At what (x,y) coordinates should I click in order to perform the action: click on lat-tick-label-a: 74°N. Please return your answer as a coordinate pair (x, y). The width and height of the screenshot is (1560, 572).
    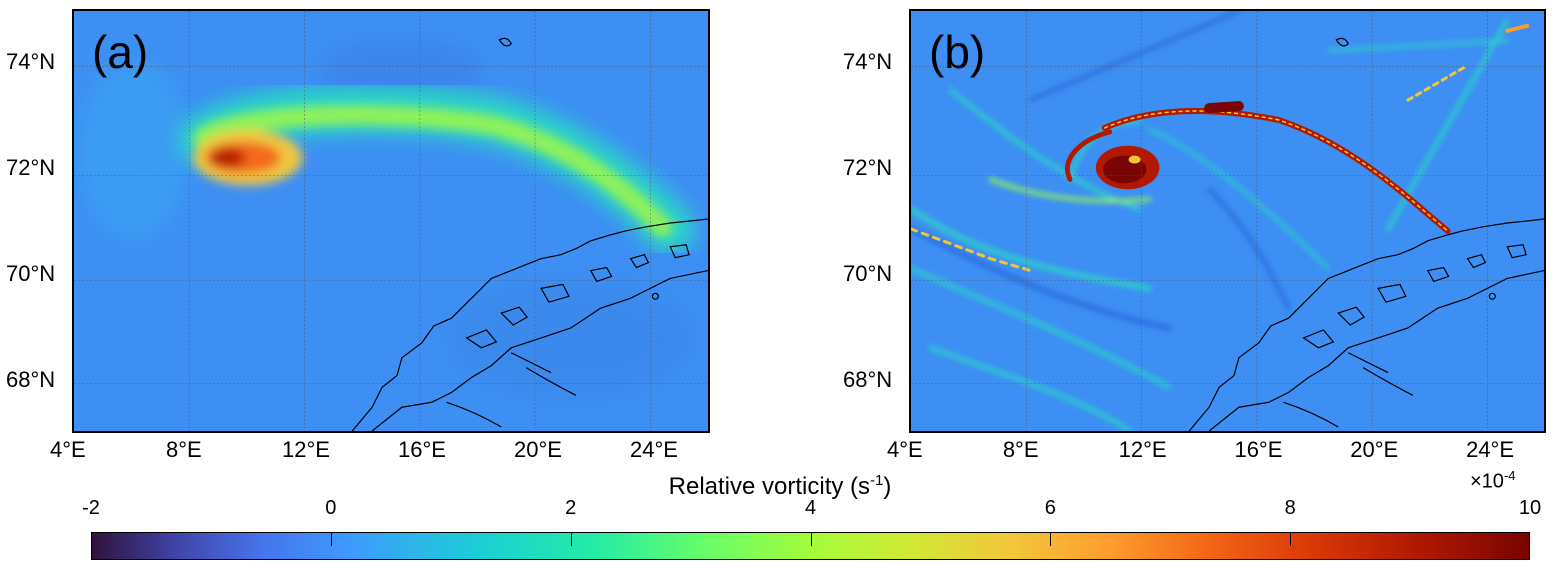
    Looking at the image, I should click on (31, 61).